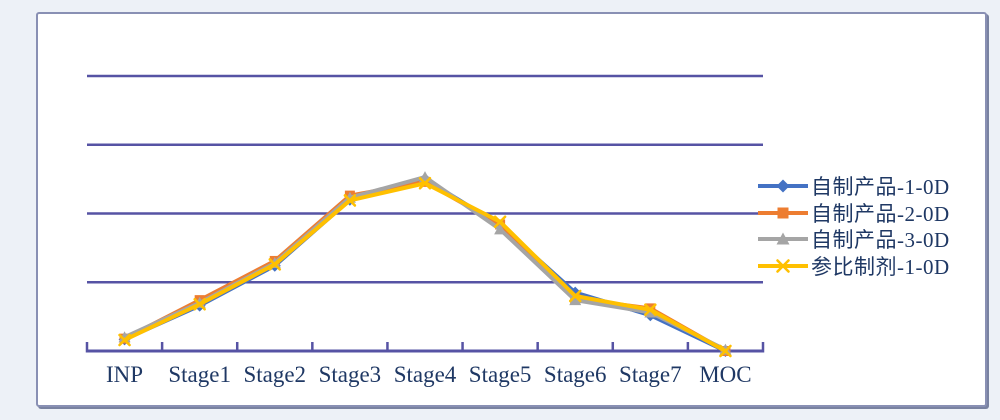 Image resolution: width=1000 pixels, height=420 pixels. I want to click on x-marker-icon, so click(783, 266).